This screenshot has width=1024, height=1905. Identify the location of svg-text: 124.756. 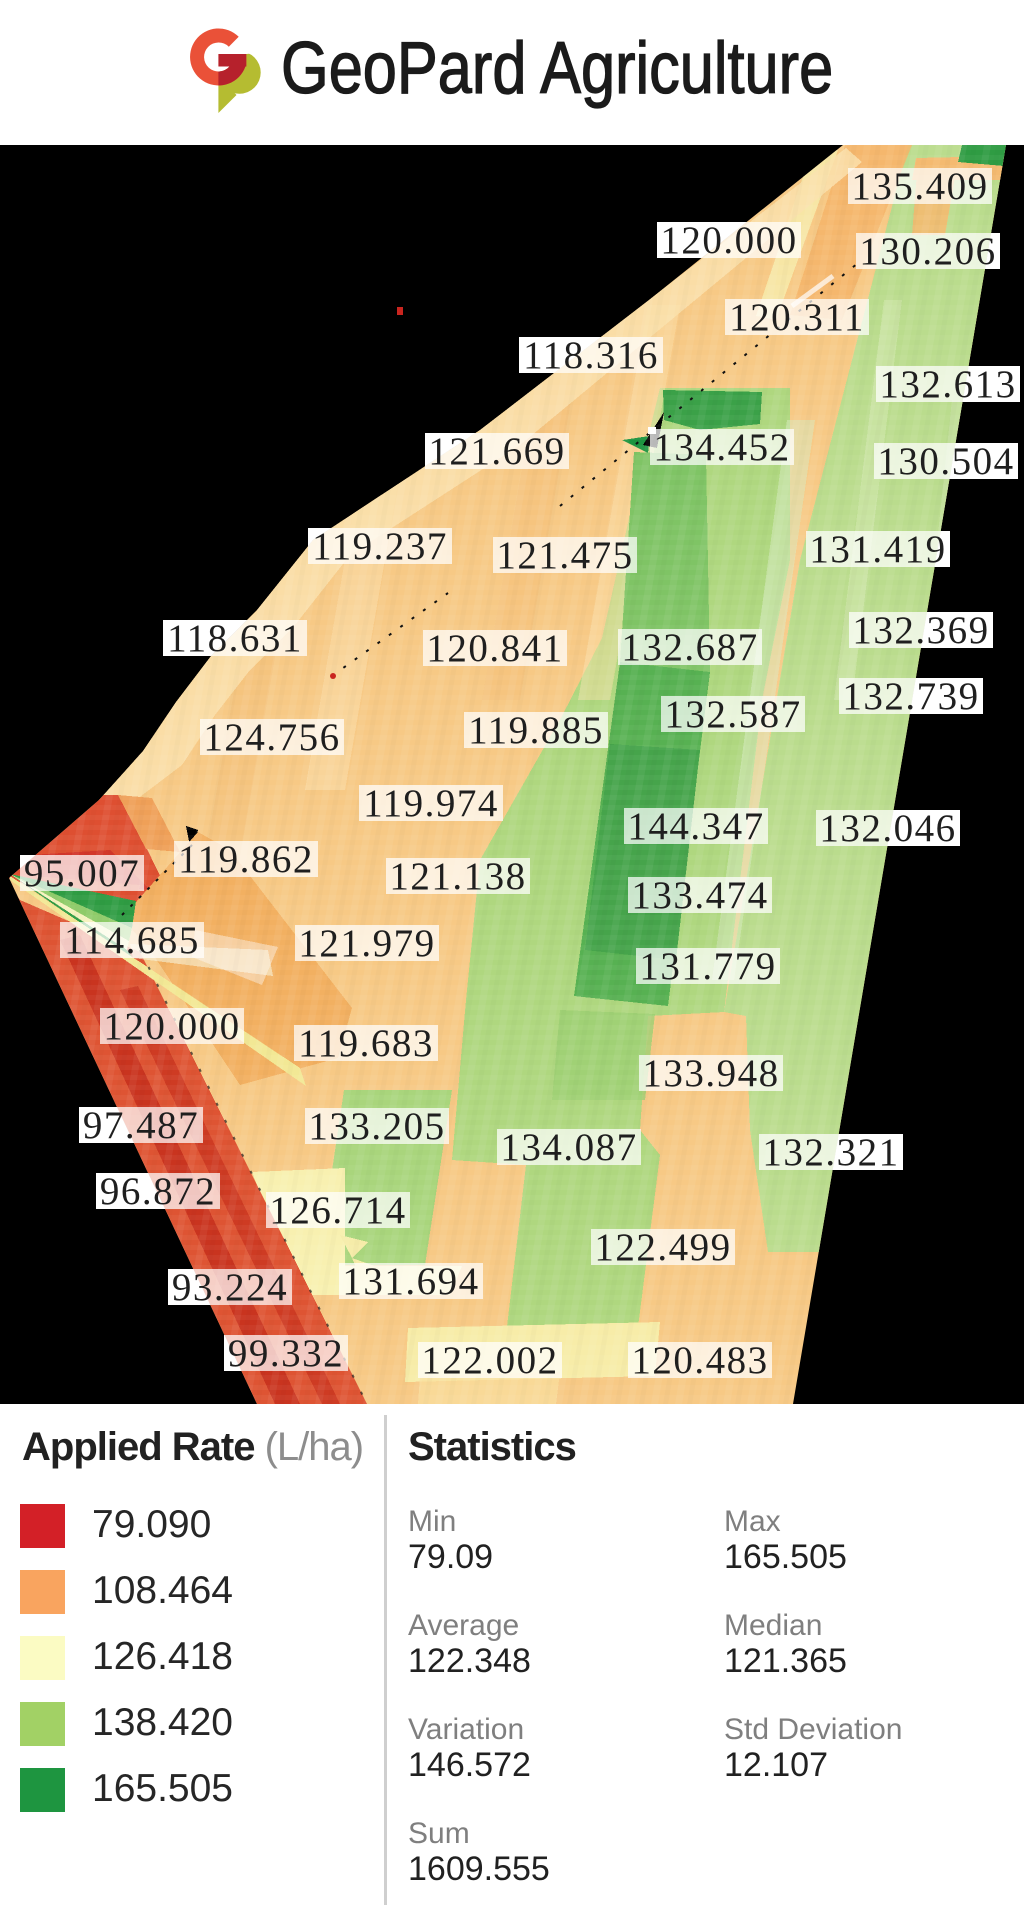
(271, 737).